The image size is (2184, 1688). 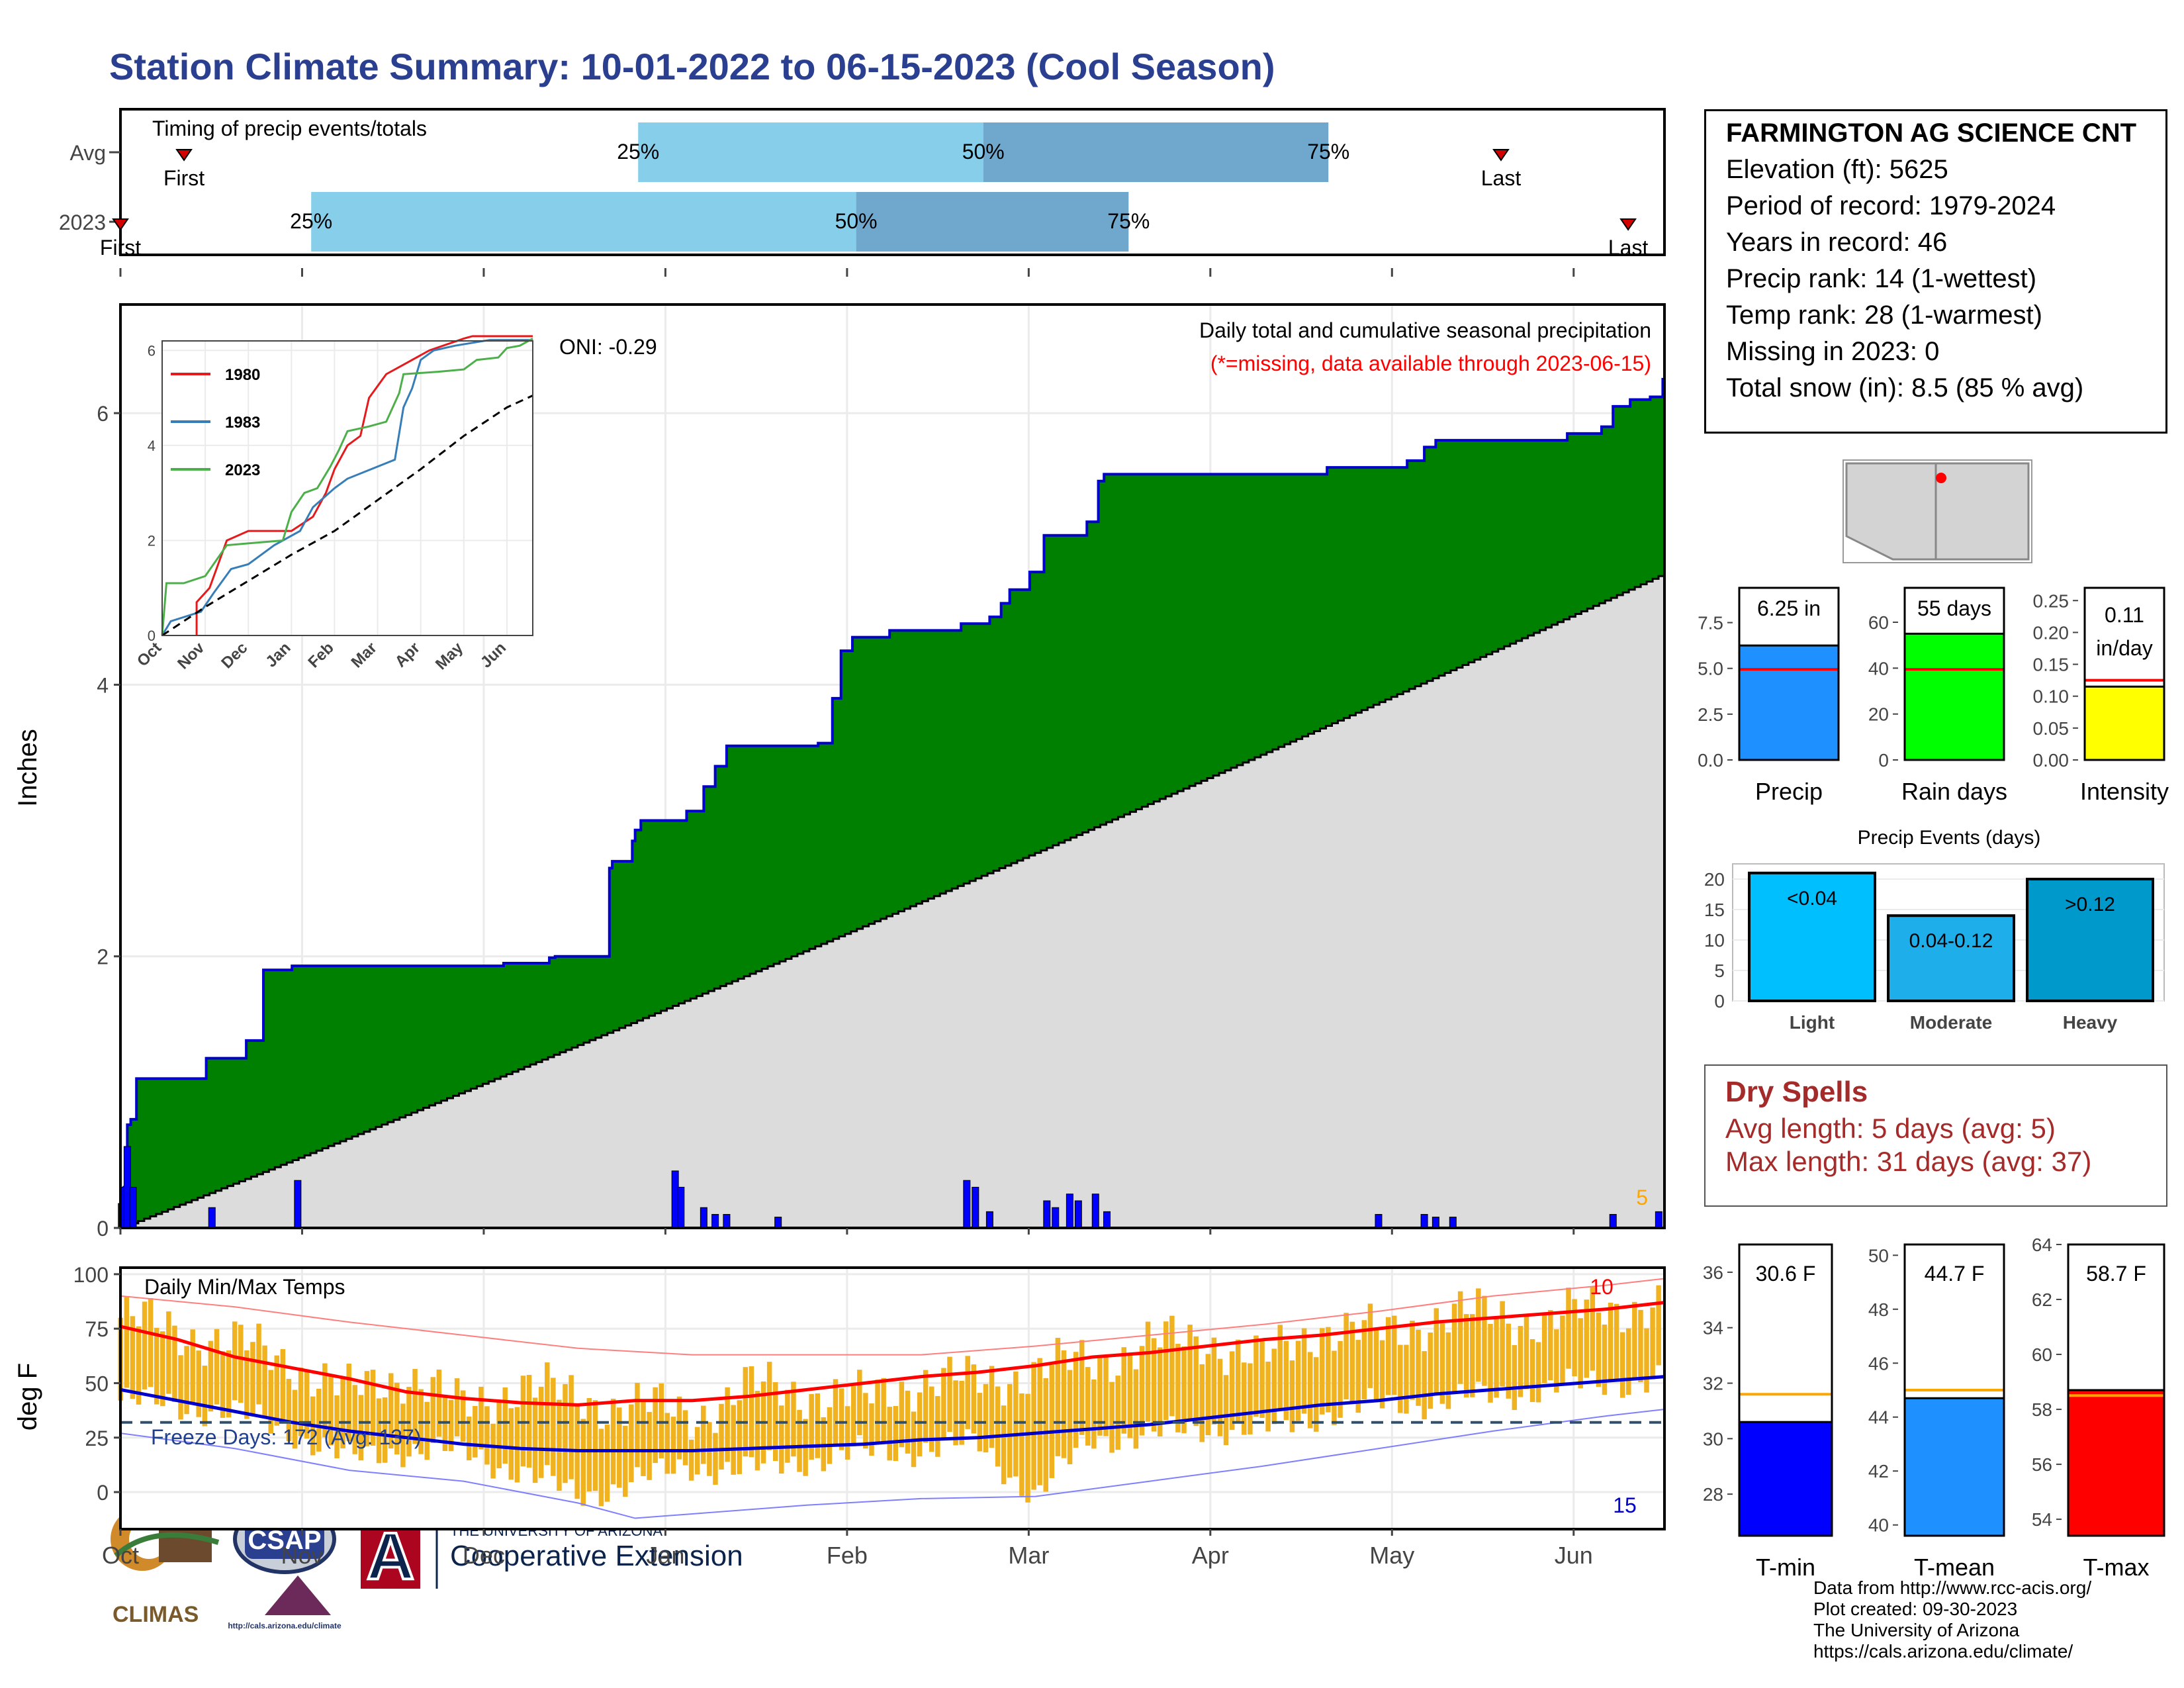 What do you see at coordinates (1789, 608) in the screenshot?
I see `summary-bar-value-label: 6.25 in` at bounding box center [1789, 608].